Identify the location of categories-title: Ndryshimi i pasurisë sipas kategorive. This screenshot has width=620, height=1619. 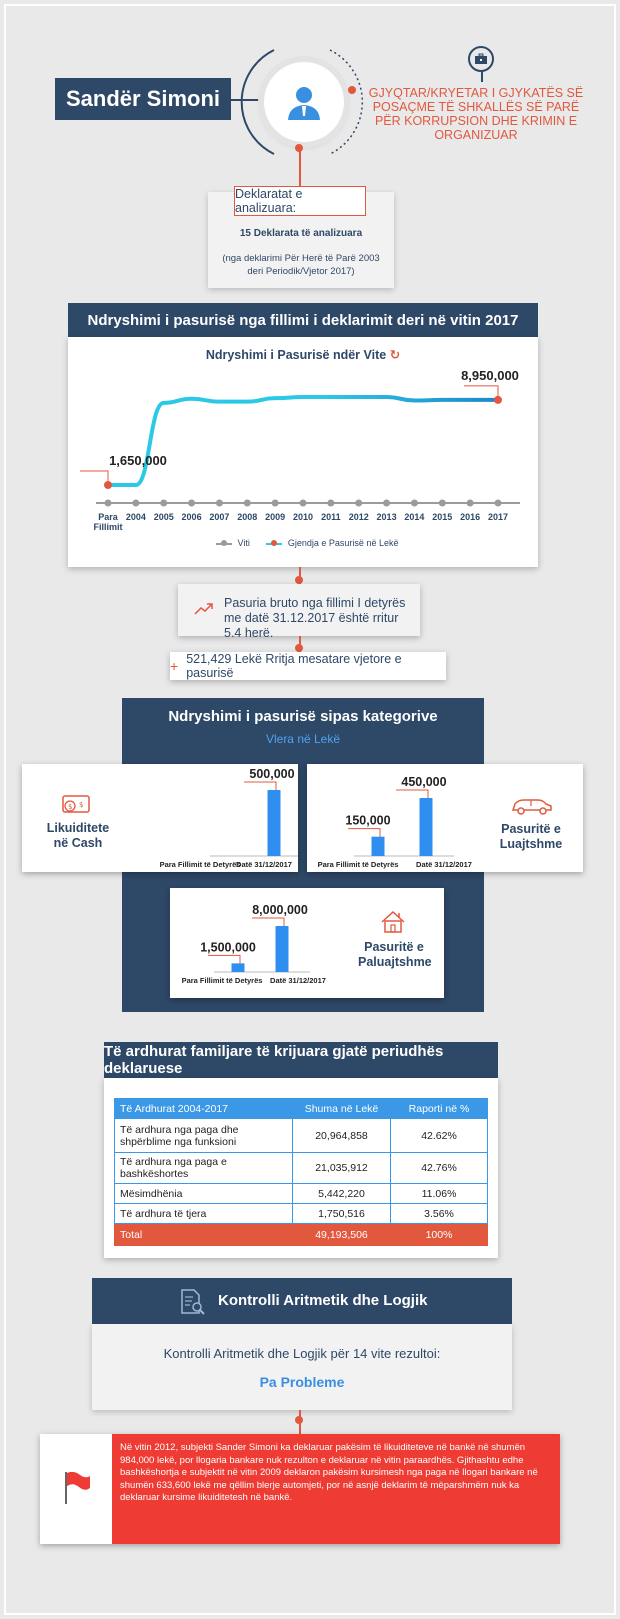
(303, 716).